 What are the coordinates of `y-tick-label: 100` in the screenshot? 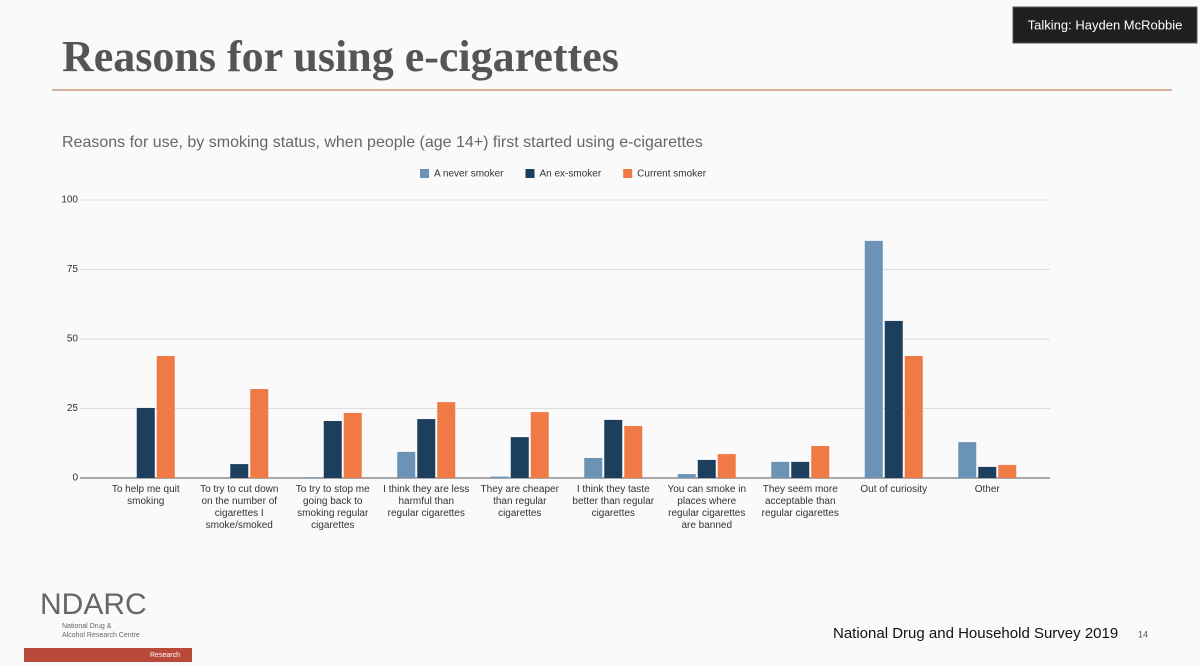 It's located at (69, 200).